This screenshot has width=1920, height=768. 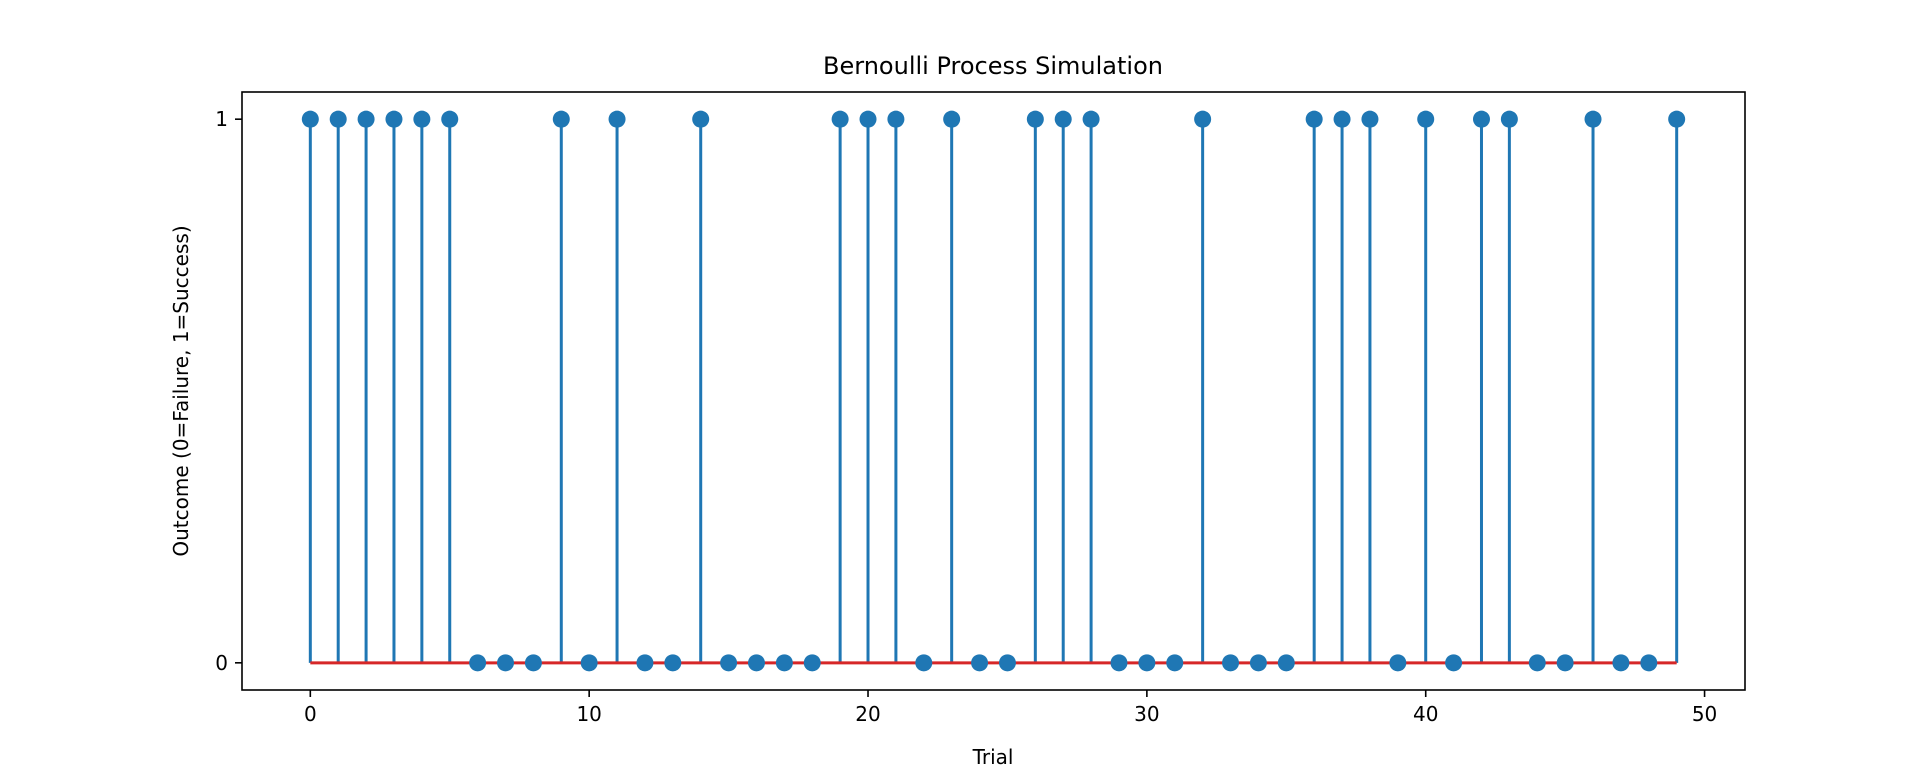 I want to click on x-axis: 0 10 20 30 40 50, so click(x=1010, y=708).